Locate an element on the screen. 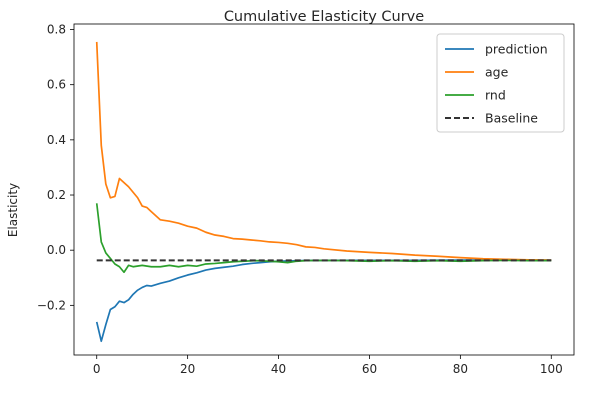 This screenshot has height=402, width=589. y-tick-label: 0.6 is located at coordinates (56, 85).